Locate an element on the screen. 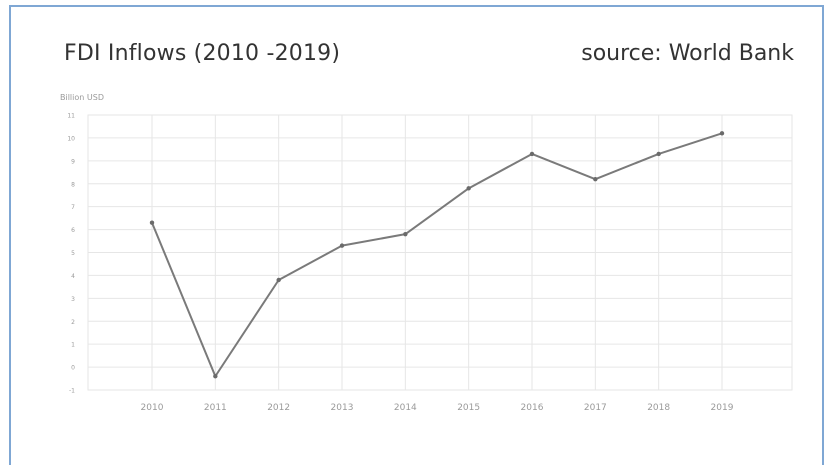 The width and height of the screenshot is (830, 465). y-tick-label: 2 is located at coordinates (73, 322).